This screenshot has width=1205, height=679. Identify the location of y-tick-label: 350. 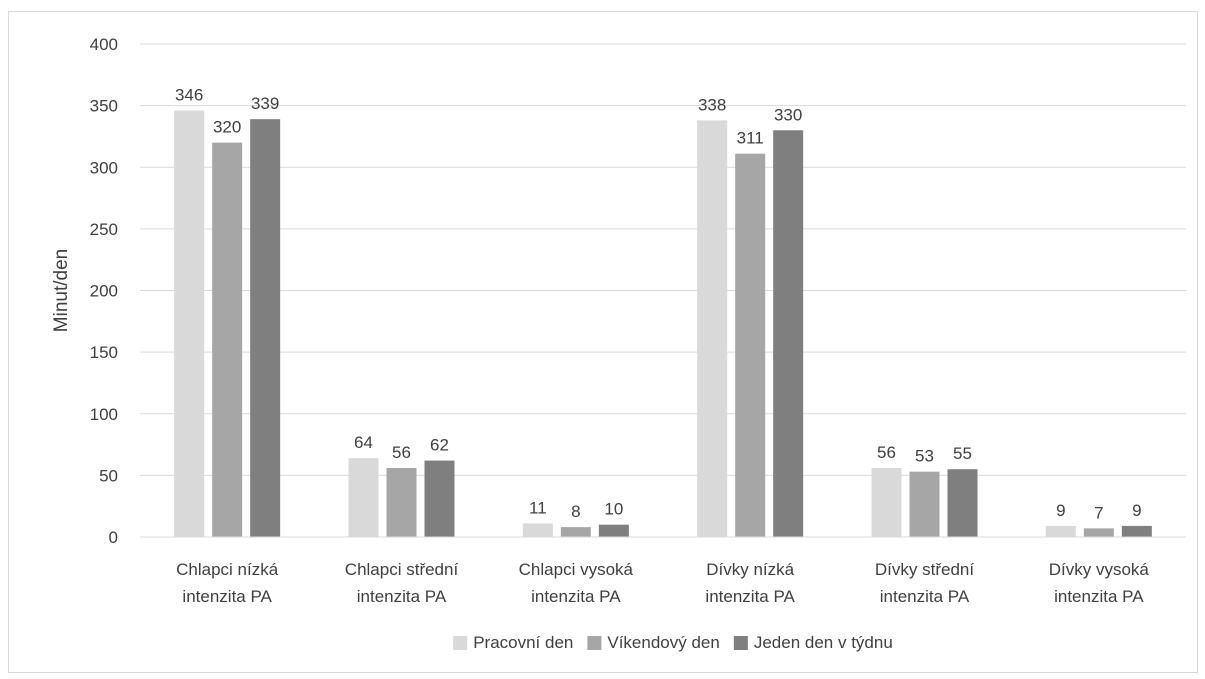
(104, 106).